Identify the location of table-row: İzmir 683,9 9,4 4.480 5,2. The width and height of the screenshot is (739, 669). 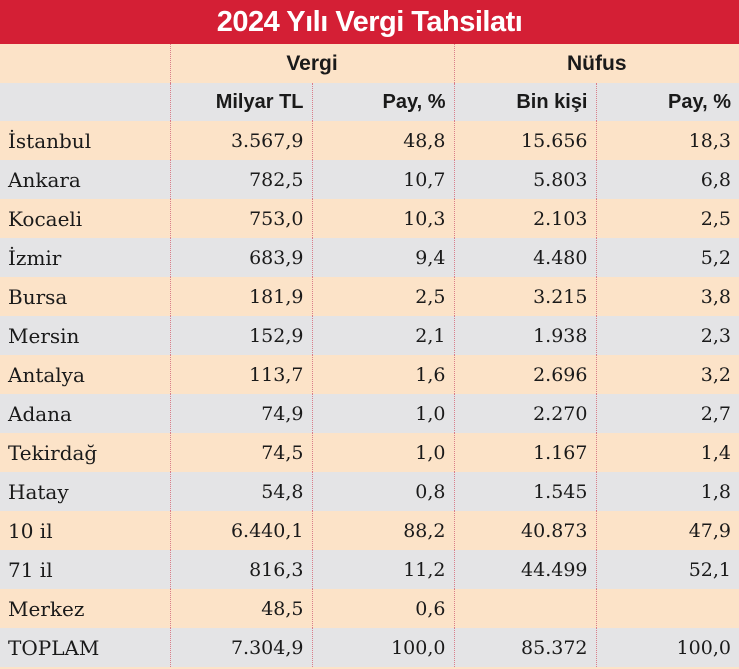
(369, 257).